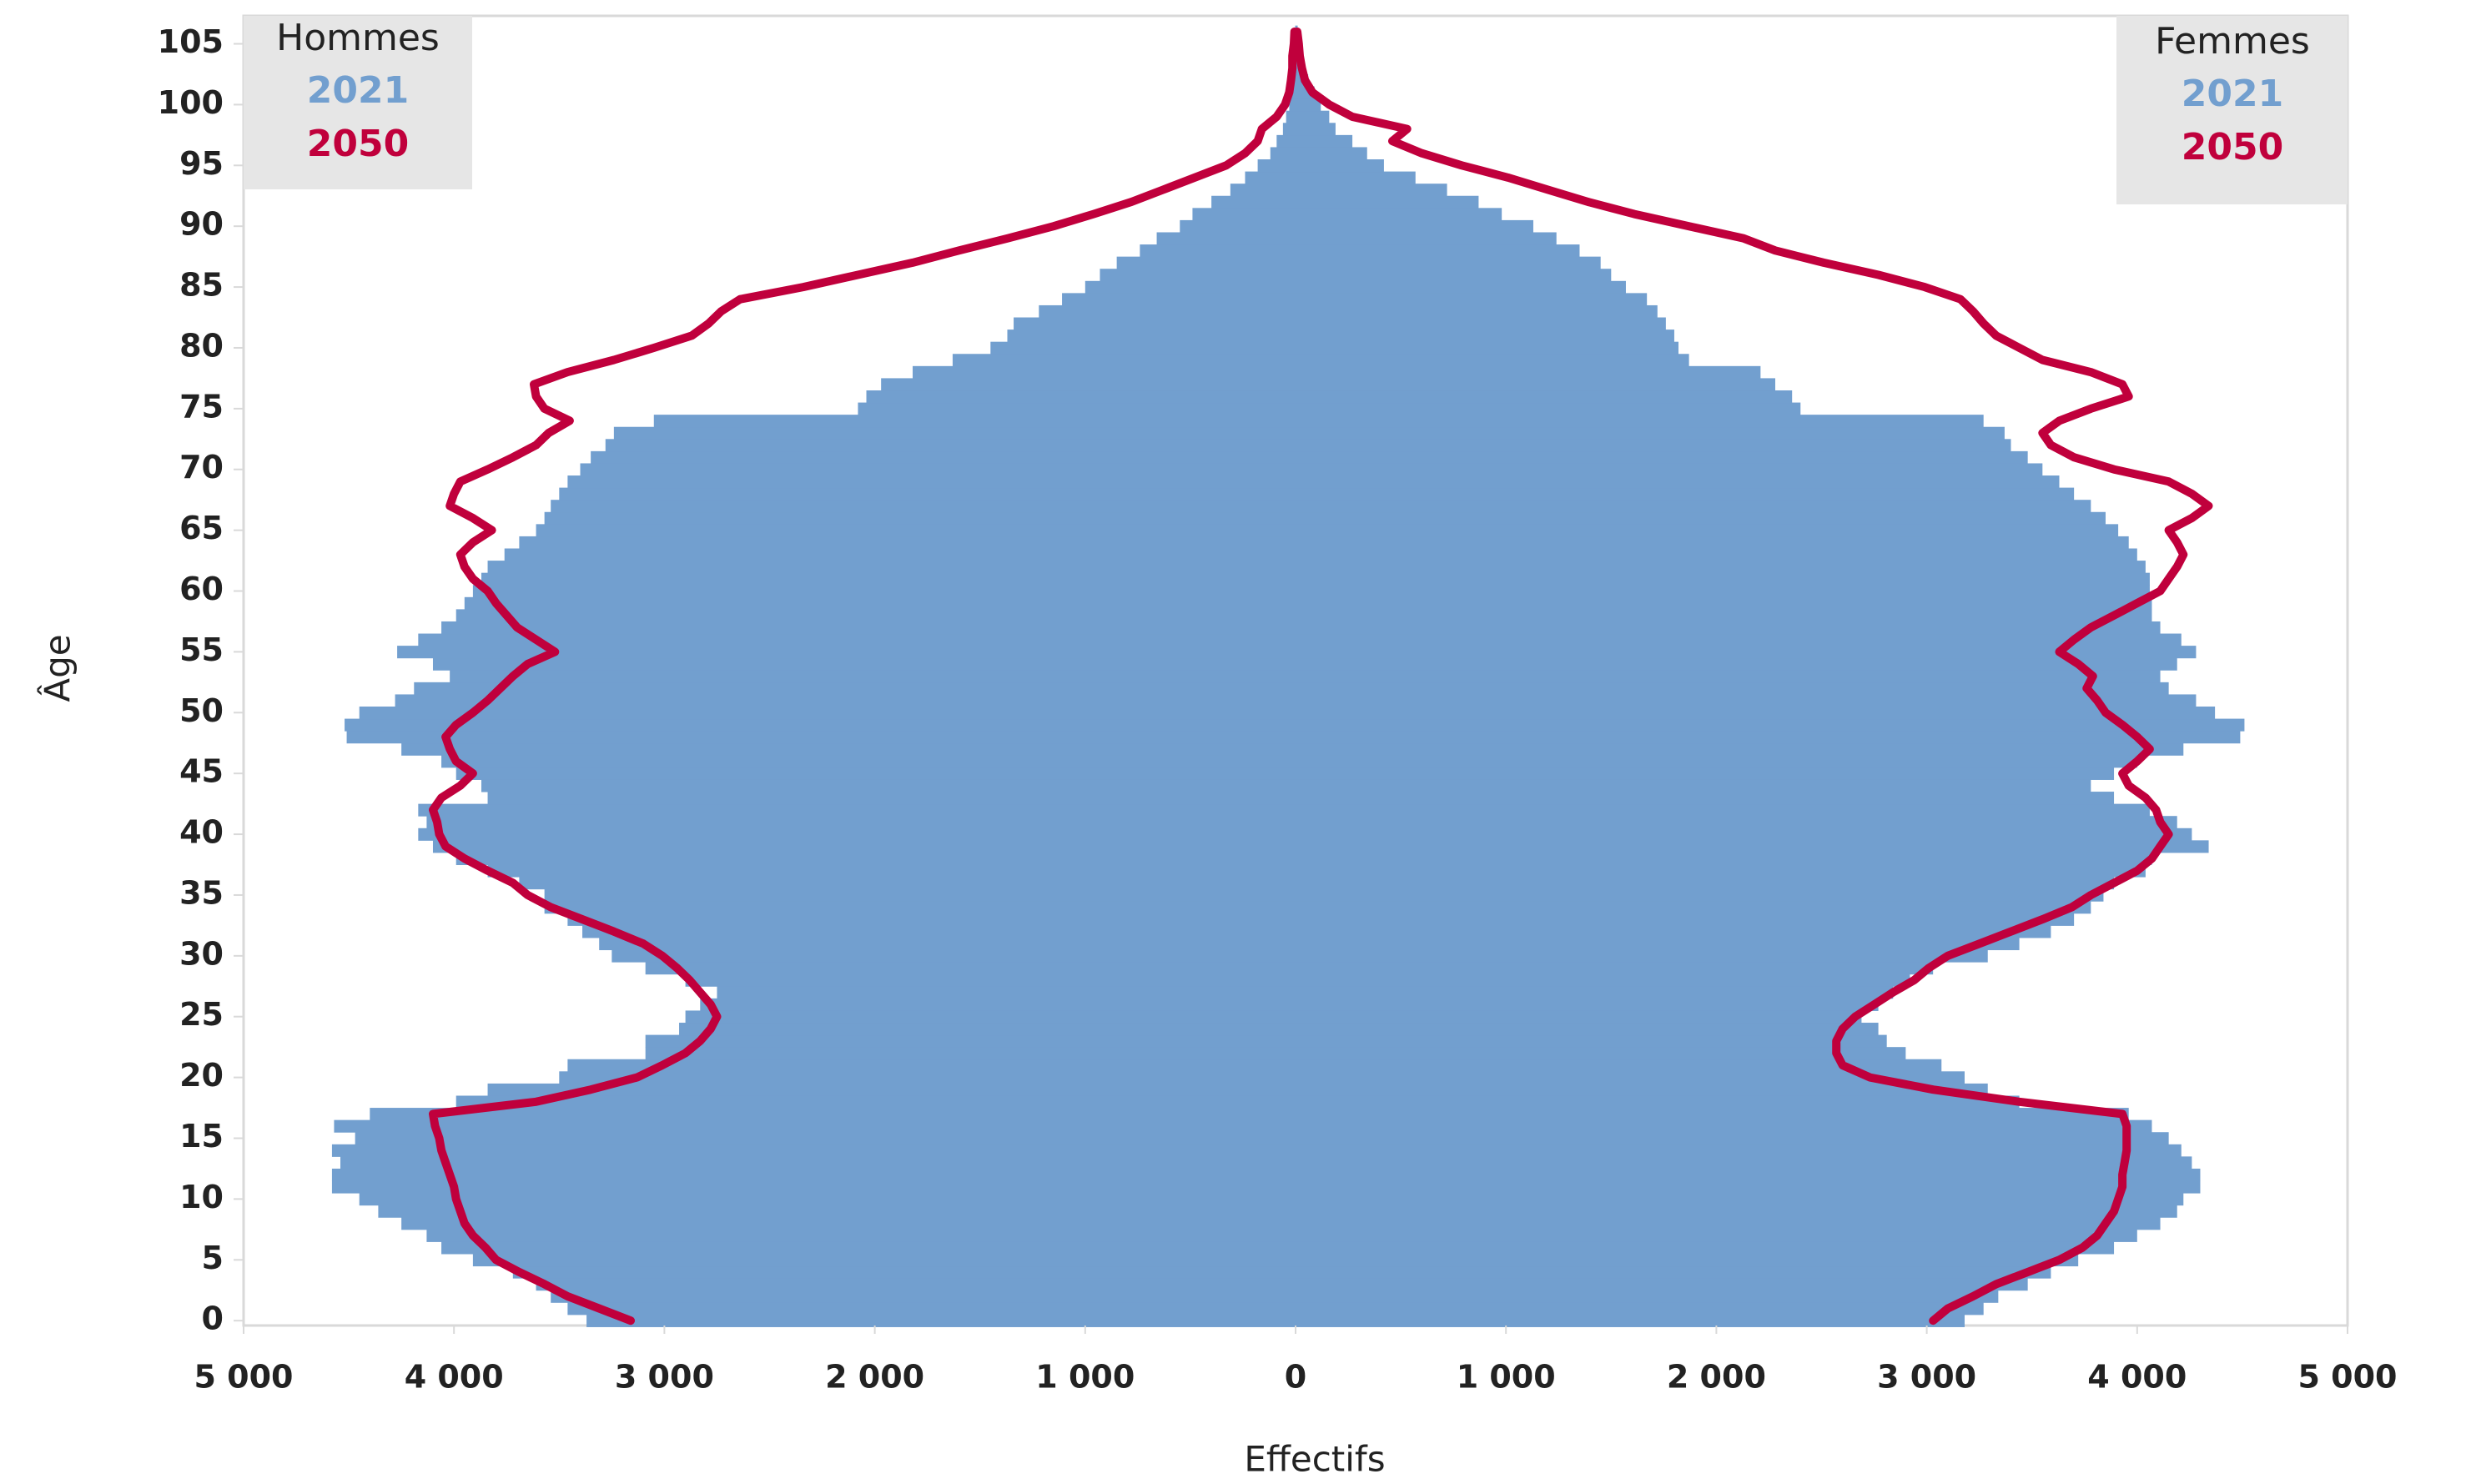 Image resolution: width=2466 pixels, height=1484 pixels. What do you see at coordinates (201, 710) in the screenshot?
I see `y-tick-label: 50` at bounding box center [201, 710].